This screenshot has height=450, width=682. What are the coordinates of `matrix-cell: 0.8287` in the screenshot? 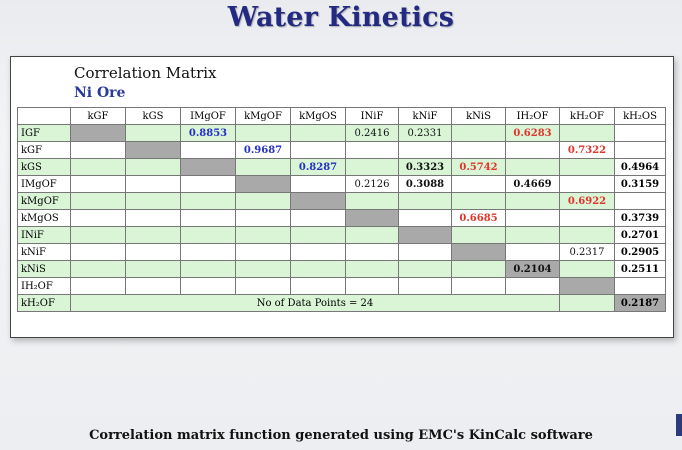 It's located at (318, 167).